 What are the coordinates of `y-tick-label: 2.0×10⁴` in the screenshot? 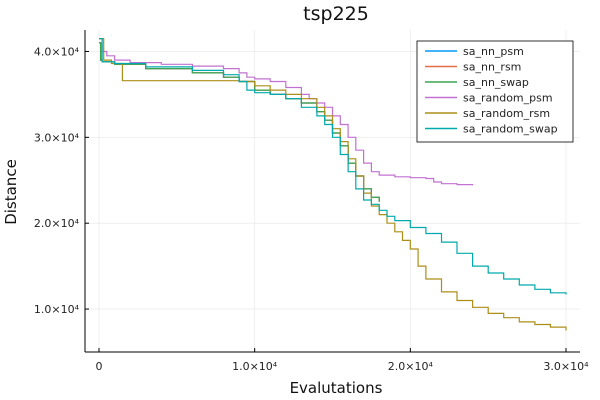 It's located at (57, 223).